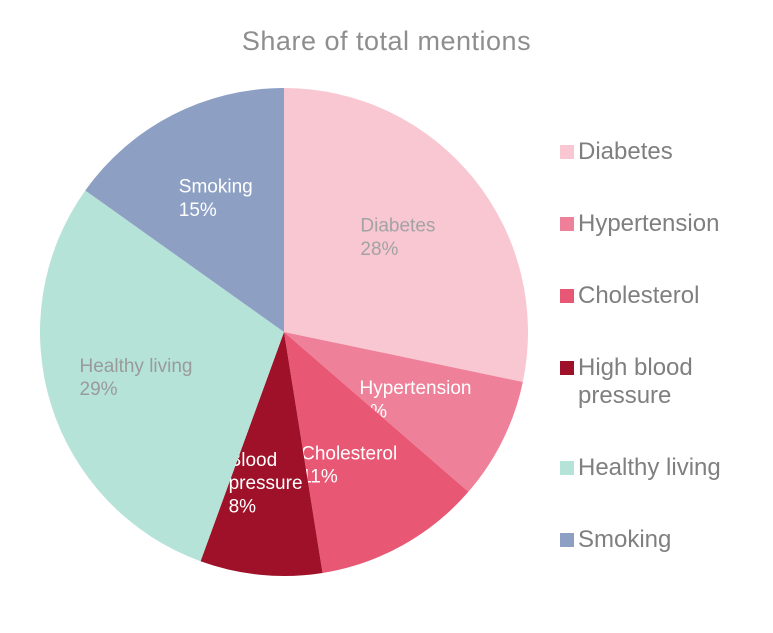 The image size is (773, 633). Describe the element at coordinates (349, 465) in the screenshot. I see `slice-label-cholesterol: Cholesterol 11%` at that location.